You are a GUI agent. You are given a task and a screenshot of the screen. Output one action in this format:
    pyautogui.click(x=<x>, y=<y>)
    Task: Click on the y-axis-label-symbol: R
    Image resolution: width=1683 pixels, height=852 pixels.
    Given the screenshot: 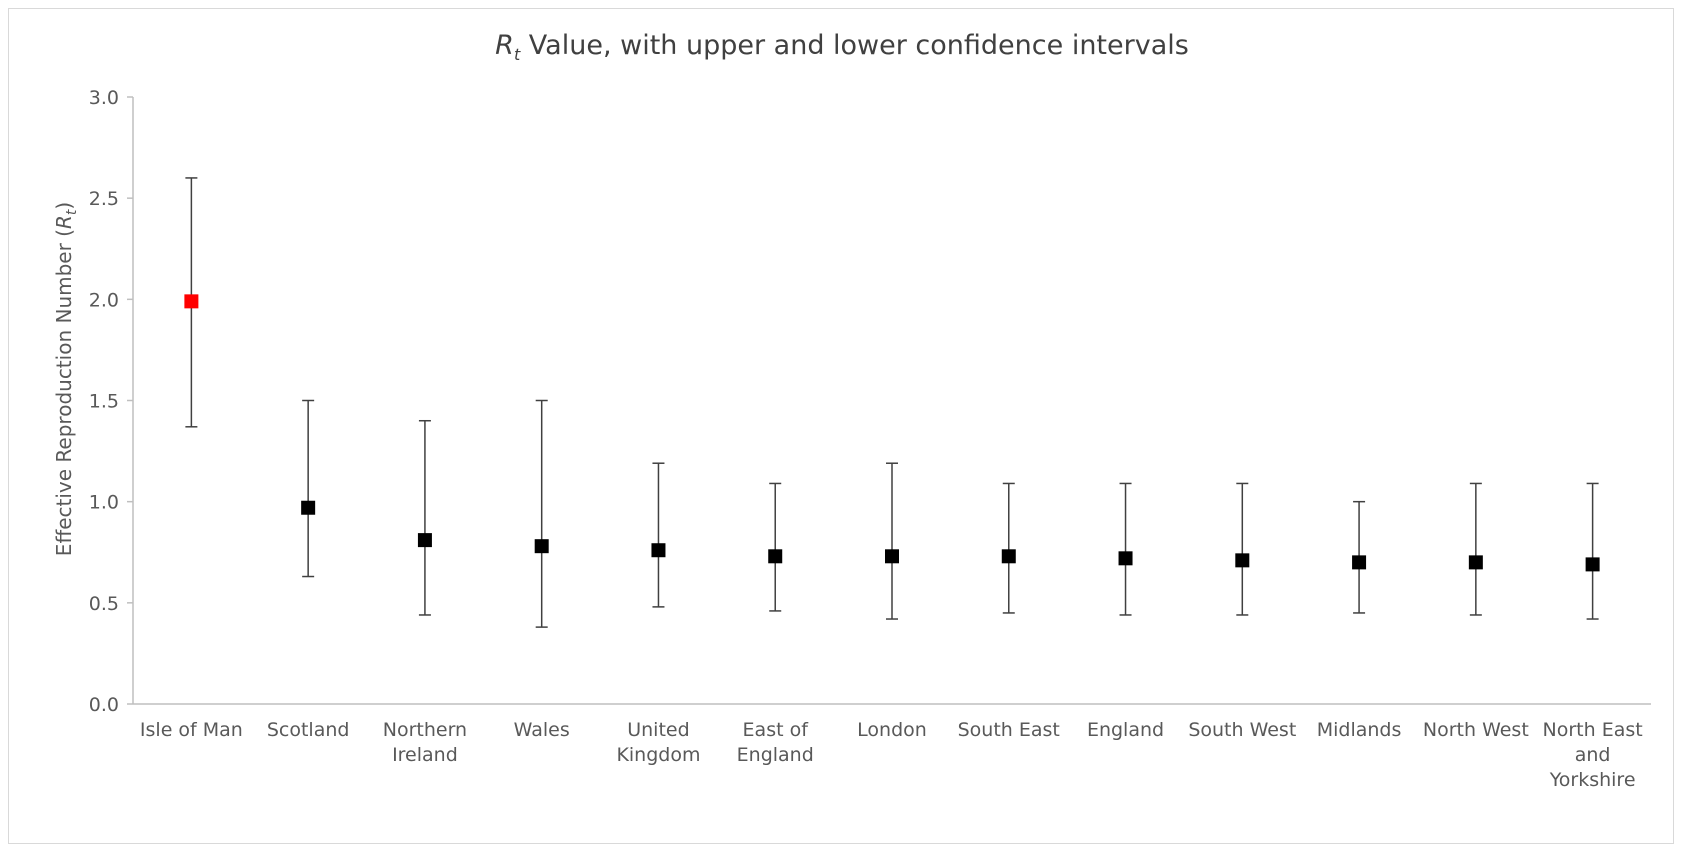 What is the action you would take?
    pyautogui.click(x=64, y=222)
    